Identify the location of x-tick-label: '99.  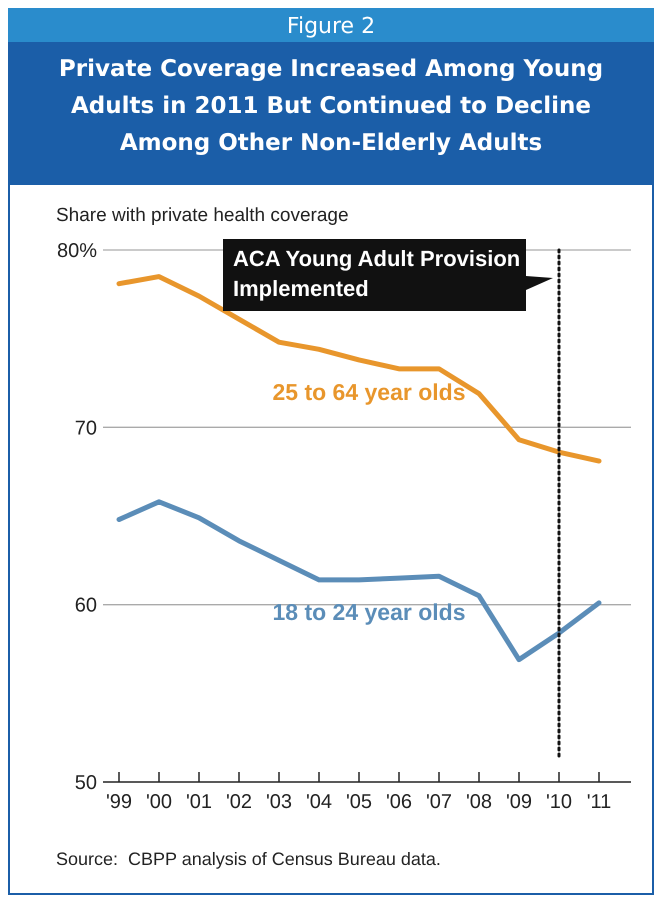
(119, 802).